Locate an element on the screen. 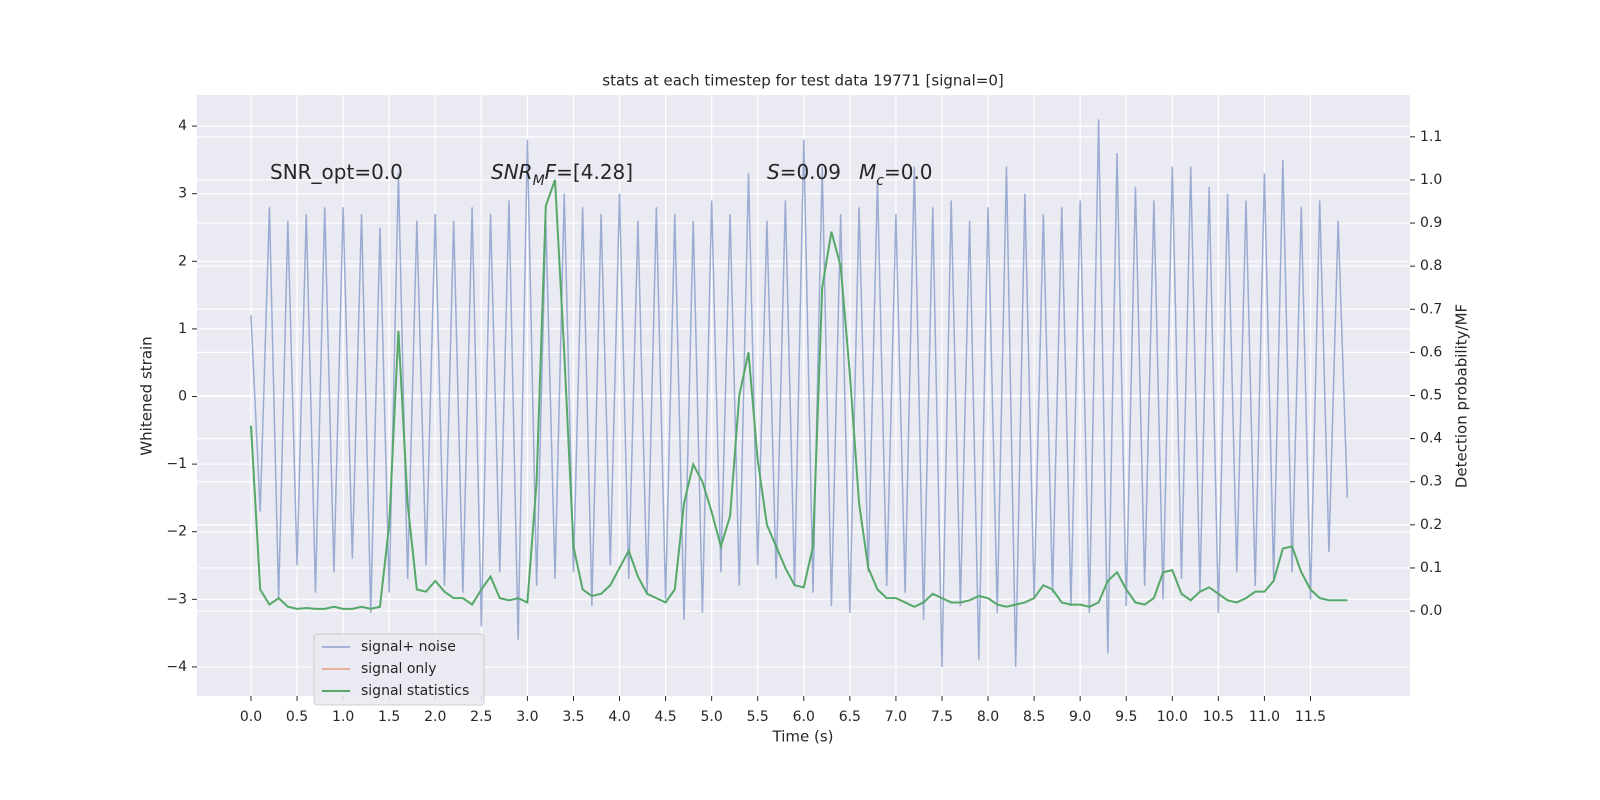 This screenshot has height=800, width=1600. y-tick-label: 3 is located at coordinates (182, 194).